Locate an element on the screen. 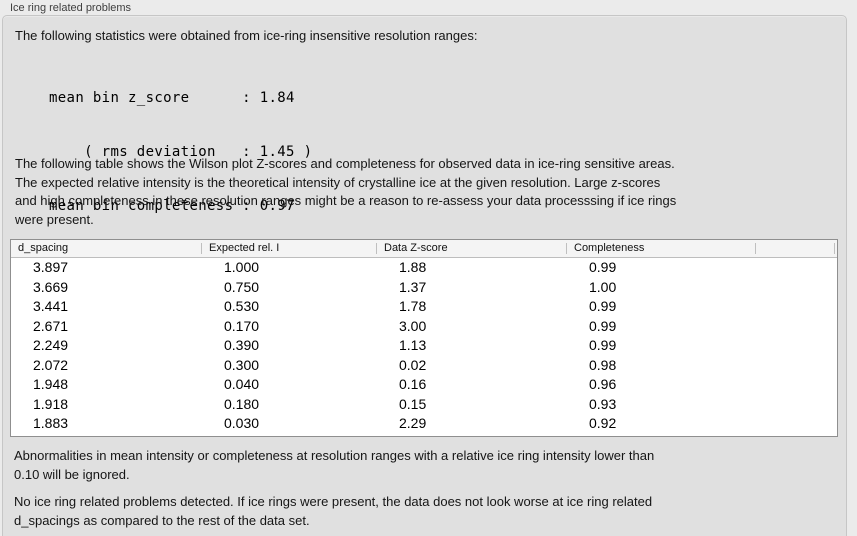  table-cell: 1.000 is located at coordinates (242, 267).